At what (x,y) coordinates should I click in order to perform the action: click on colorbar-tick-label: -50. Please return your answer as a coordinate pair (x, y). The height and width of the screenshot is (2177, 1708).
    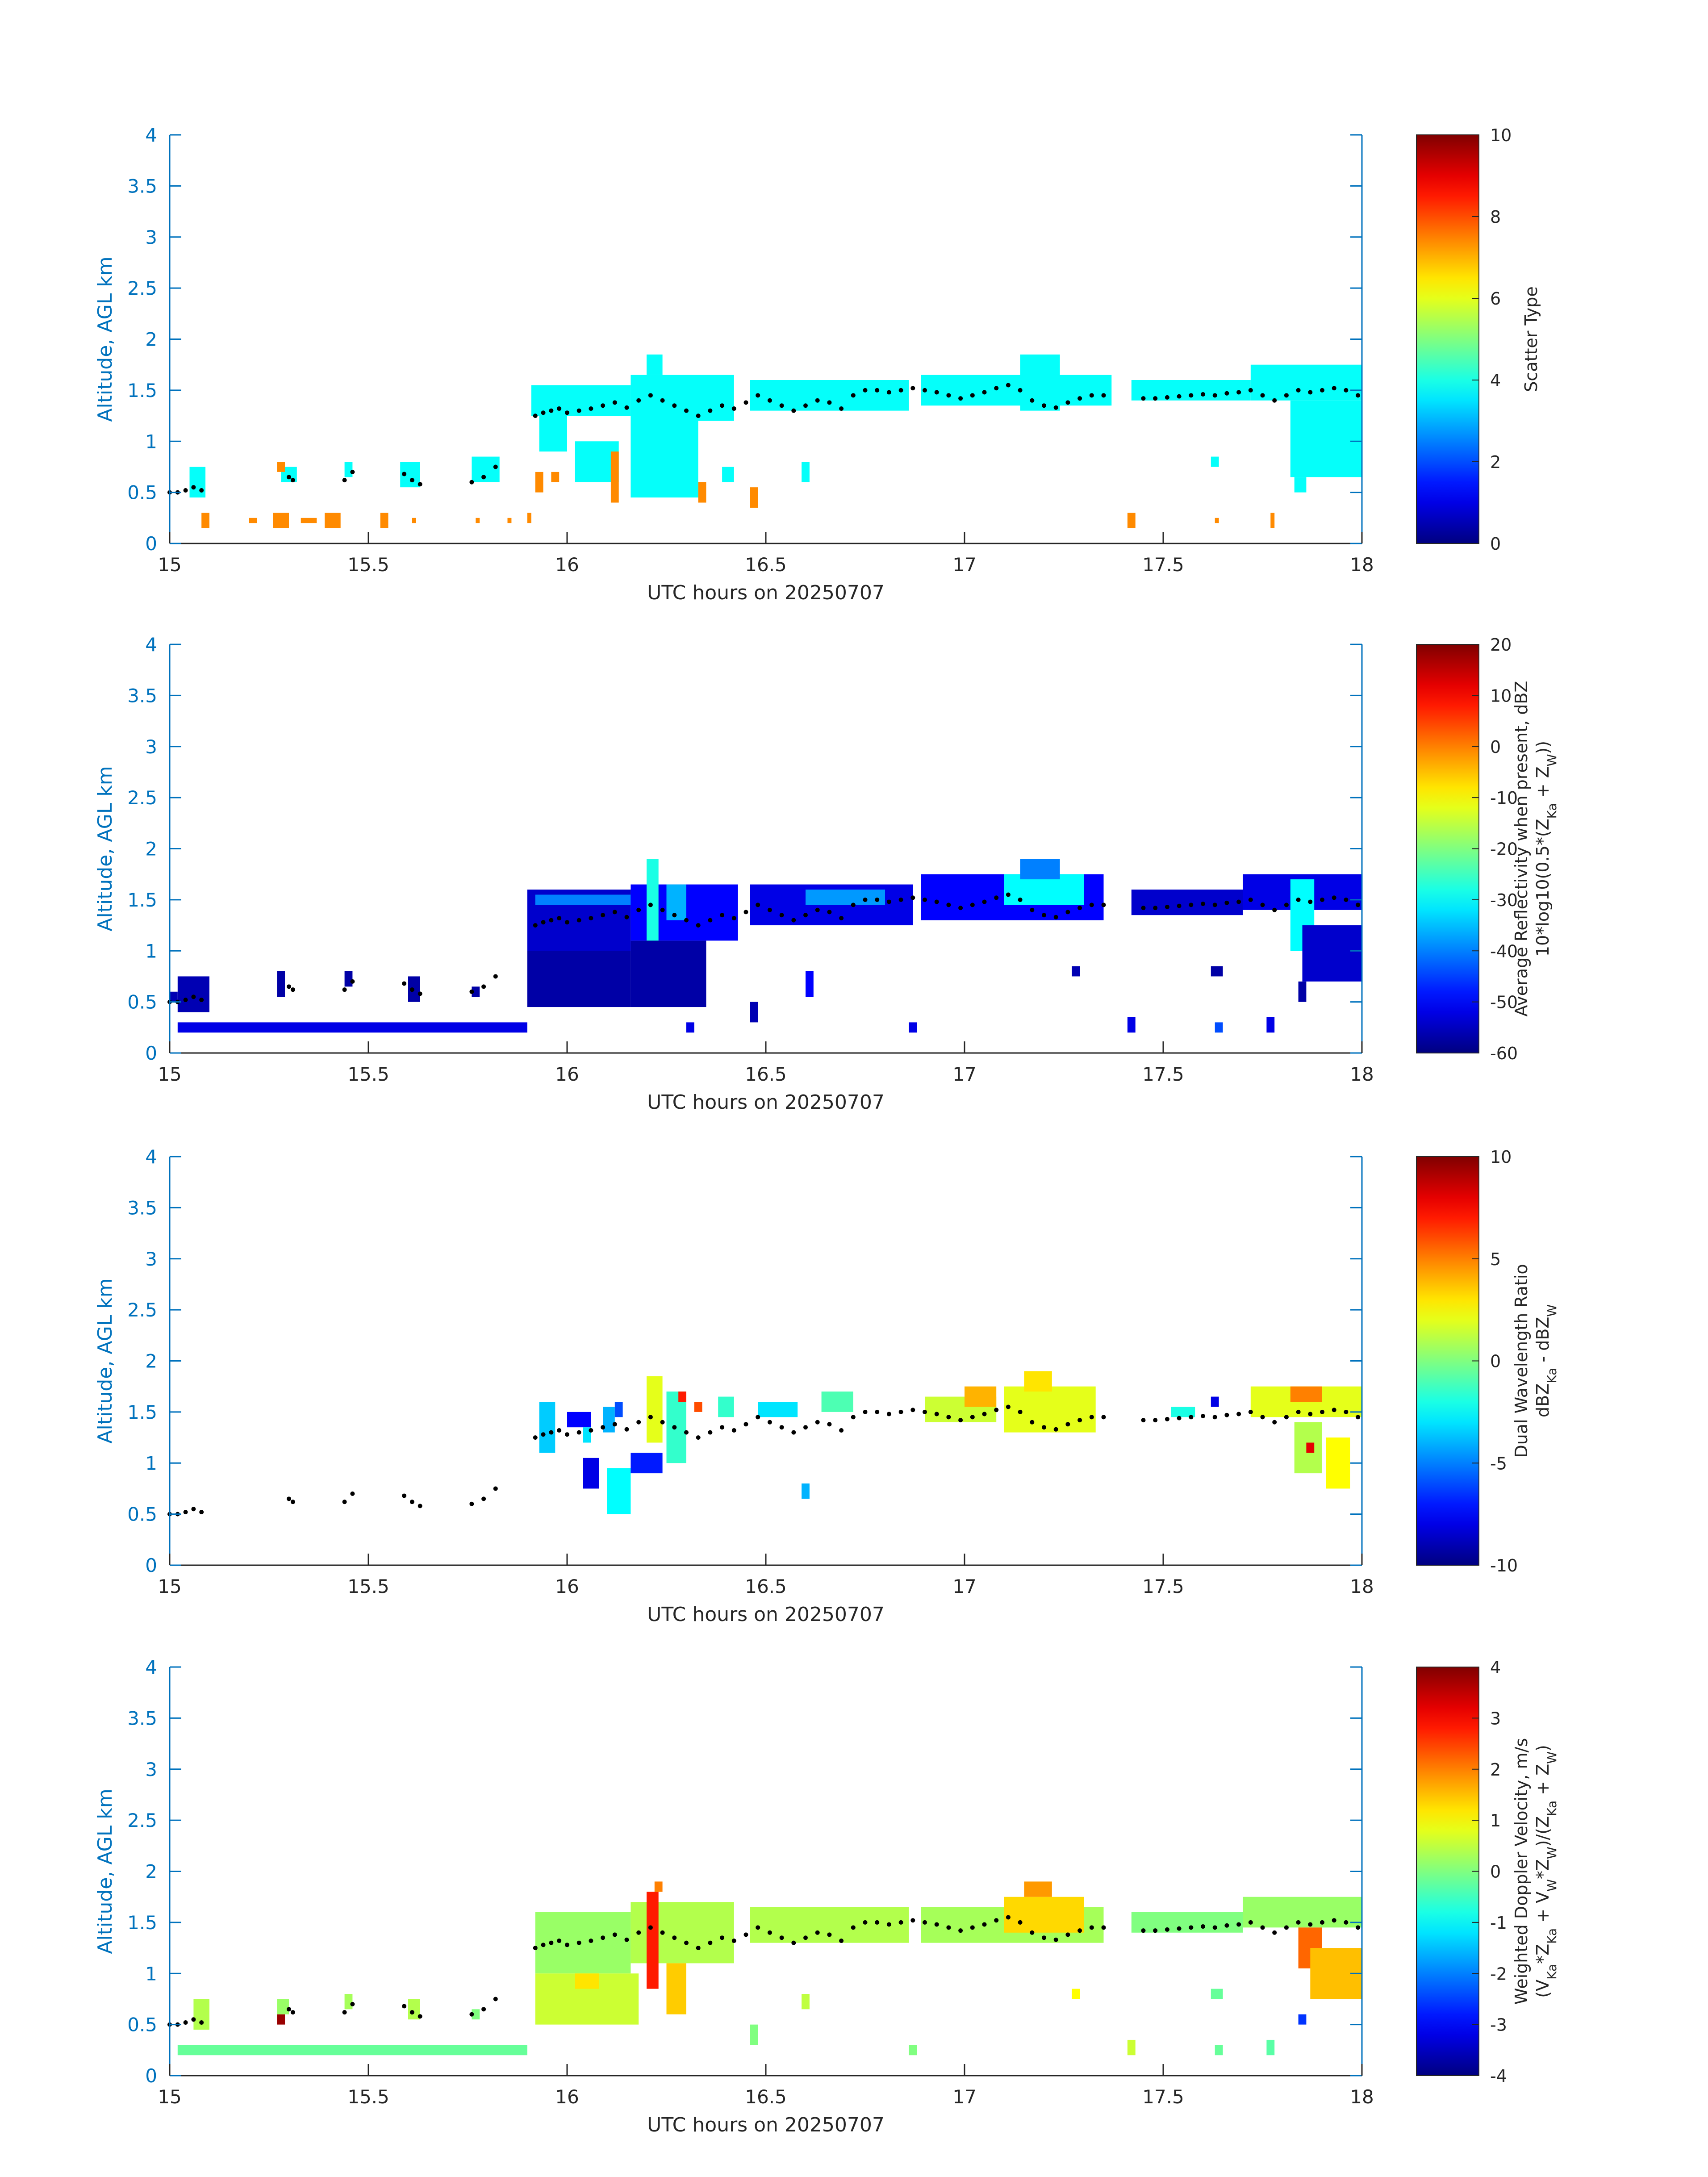
    Looking at the image, I should click on (1504, 1002).